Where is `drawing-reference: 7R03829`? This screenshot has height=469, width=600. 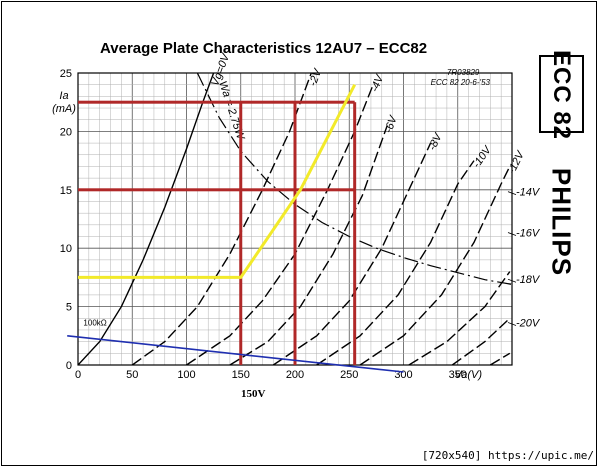
drawing-reference: 7R03829 is located at coordinates (463, 72).